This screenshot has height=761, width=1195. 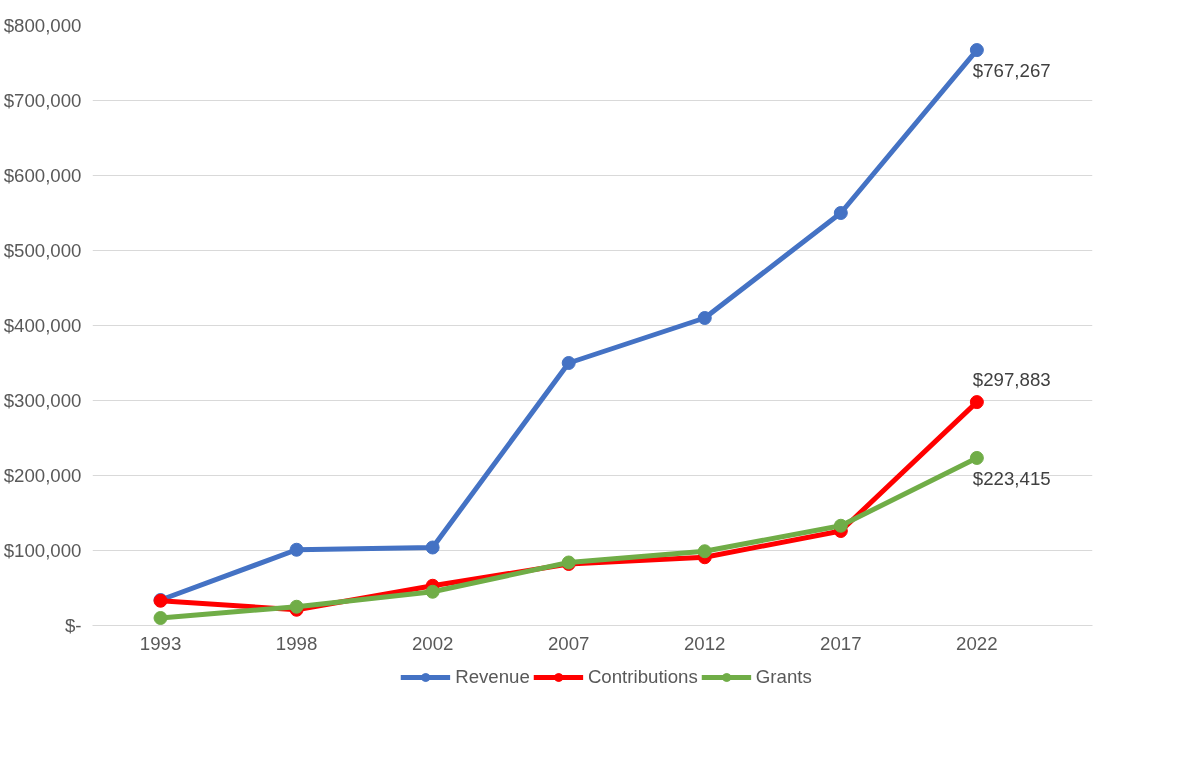 What do you see at coordinates (73, 625) in the screenshot?
I see `y-tick-label: $-` at bounding box center [73, 625].